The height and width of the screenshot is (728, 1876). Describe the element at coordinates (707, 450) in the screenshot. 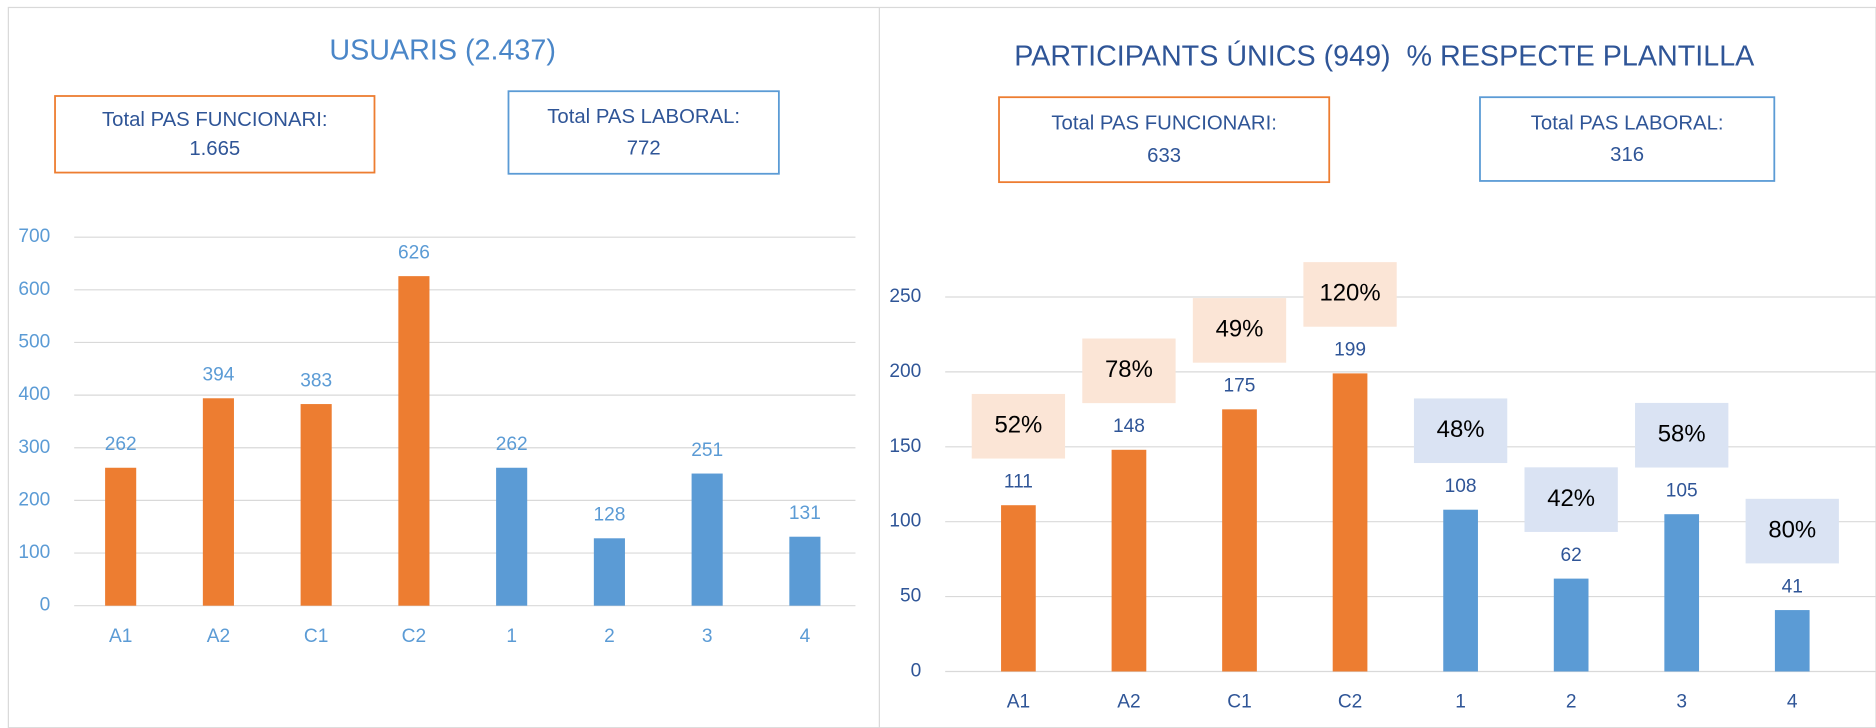

I see `value-label: 251` at that location.